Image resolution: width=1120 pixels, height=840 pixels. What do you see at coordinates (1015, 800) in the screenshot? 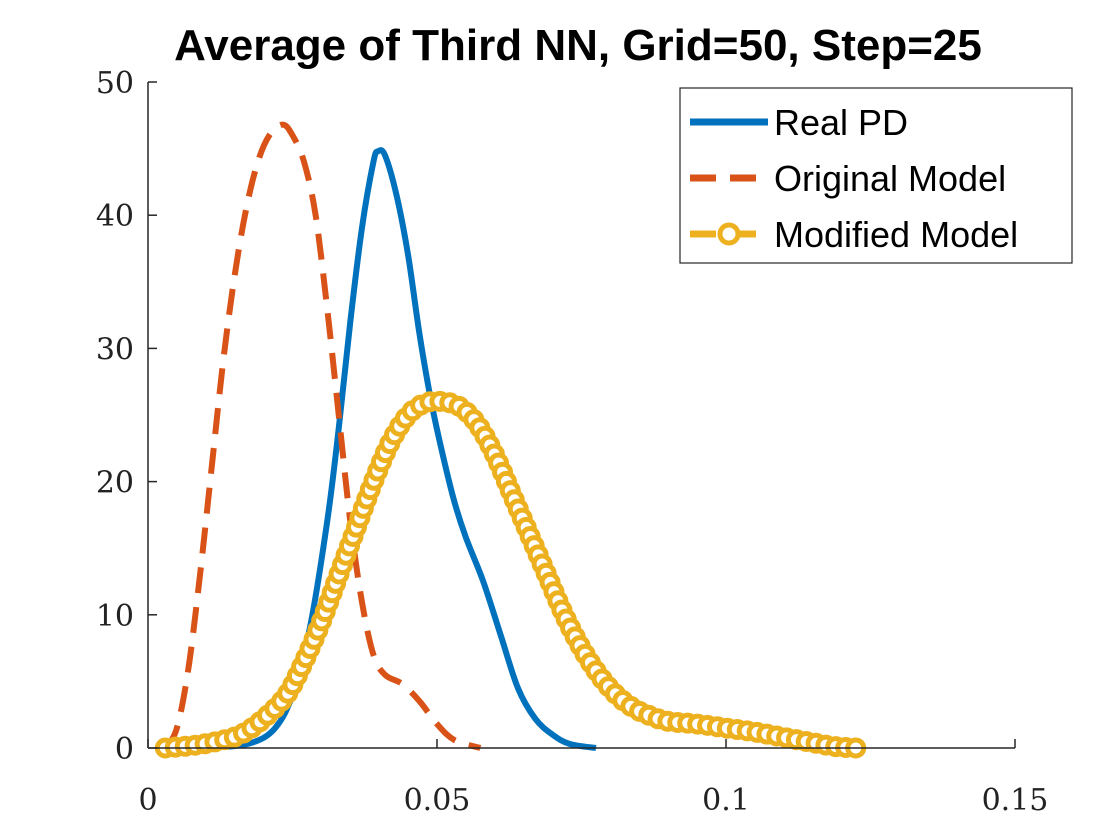
I see `x-tick-label: 0.15` at bounding box center [1015, 800].